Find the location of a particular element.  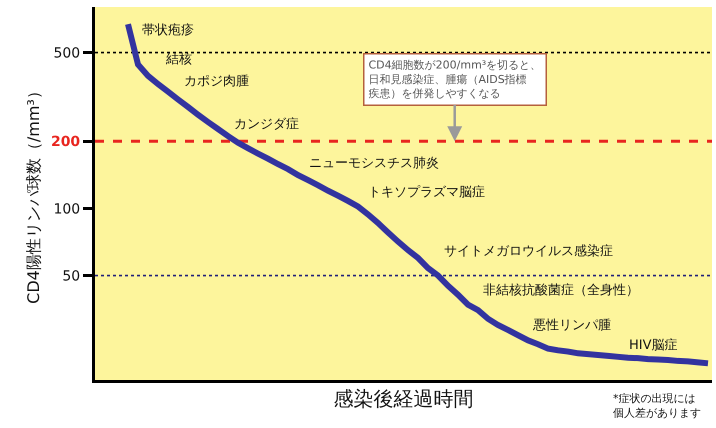

annotation: サイトメガロウイルス感染症 is located at coordinates (528, 251).